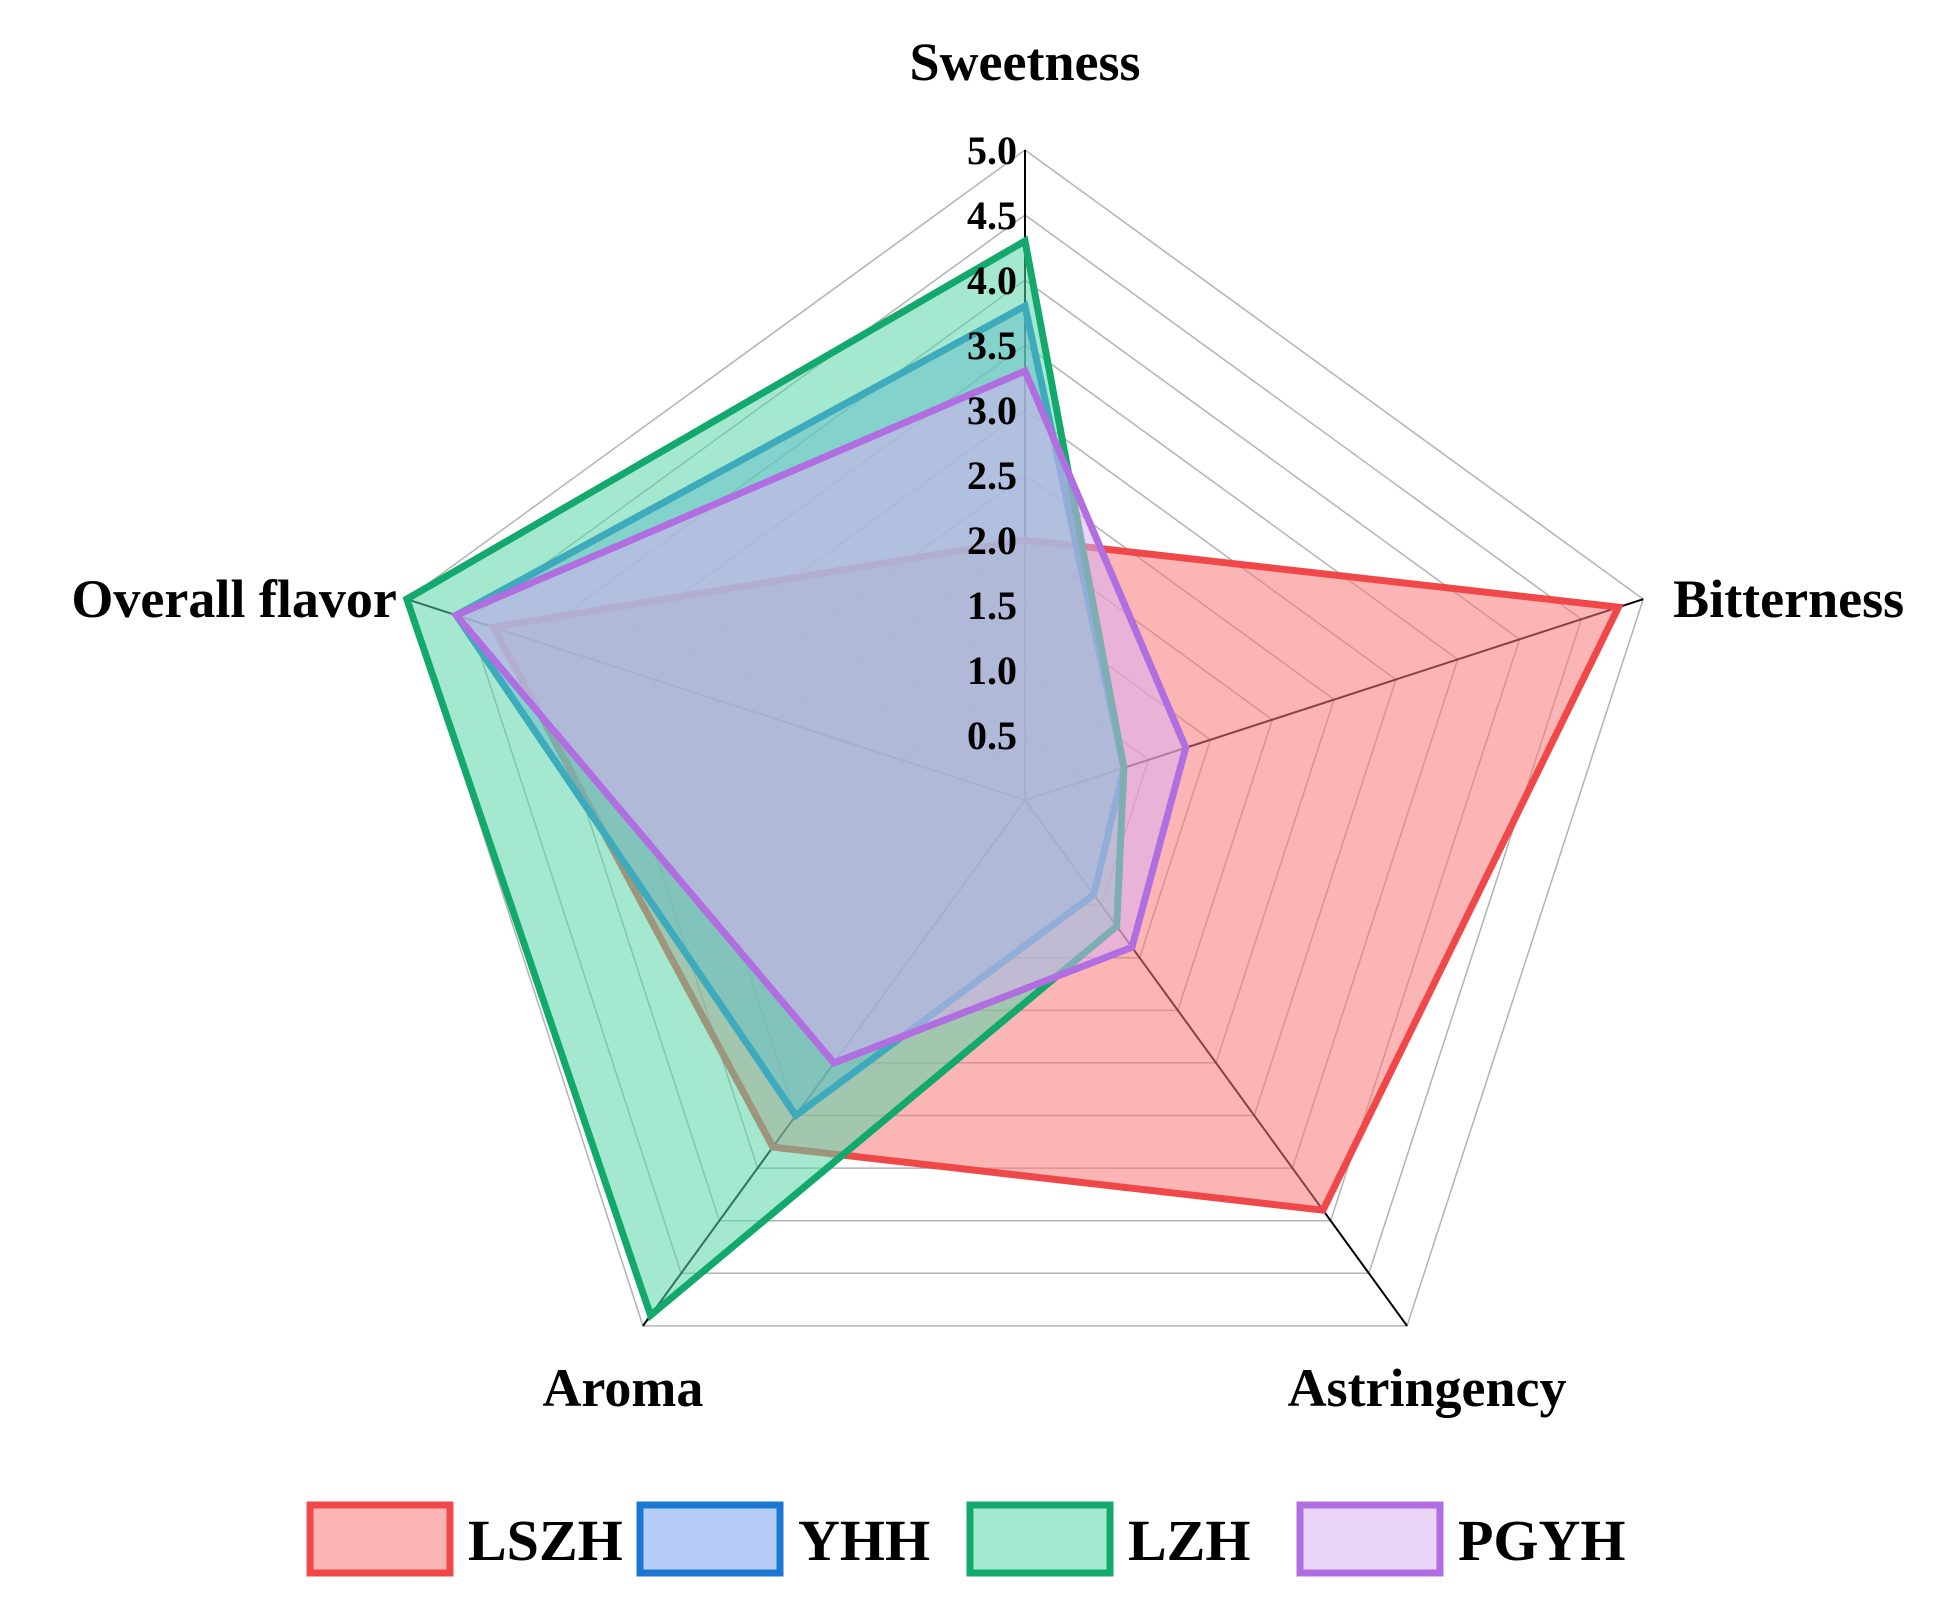 This screenshot has width=1949, height=1607. What do you see at coordinates (992, 475) in the screenshot?
I see `tick-label: 2.5` at bounding box center [992, 475].